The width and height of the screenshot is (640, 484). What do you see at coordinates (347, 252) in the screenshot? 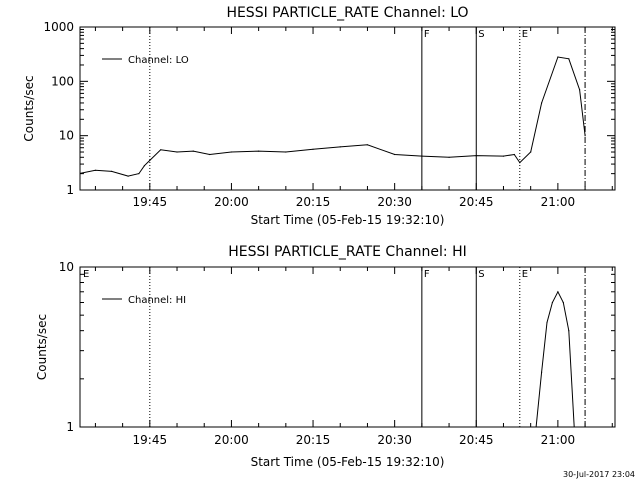
I see `chart-title: HESSI PARTICLE_RATE Channel: HI` at bounding box center [347, 252].